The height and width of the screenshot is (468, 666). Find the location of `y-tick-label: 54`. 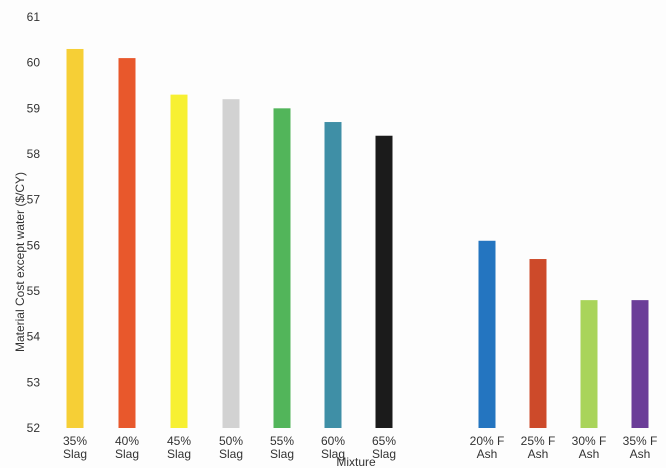

y-tick-label: 54 is located at coordinates (34, 337).